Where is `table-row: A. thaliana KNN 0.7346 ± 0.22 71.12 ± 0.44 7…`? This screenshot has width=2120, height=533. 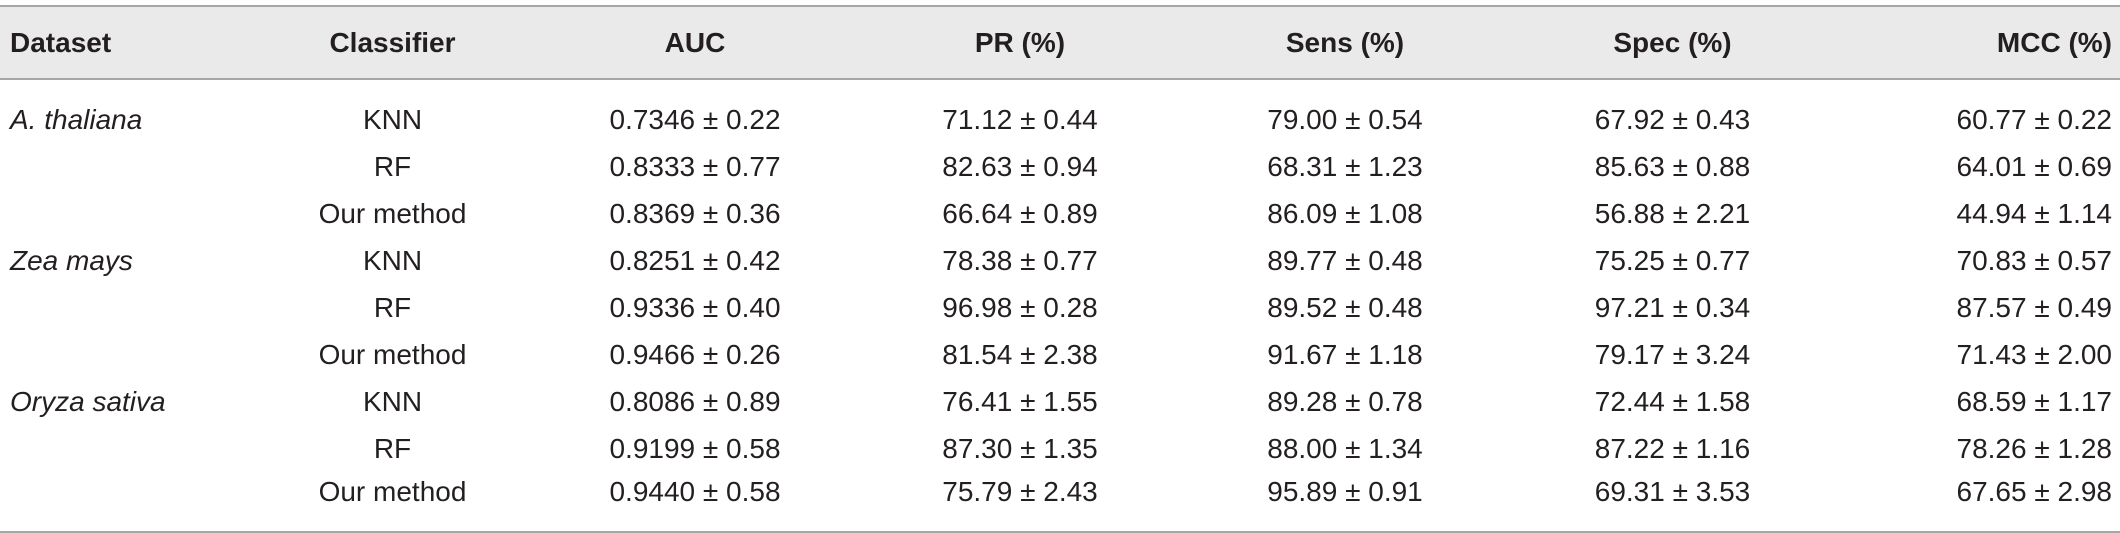
table-row: A. thaliana KNN 0.7346 ± 0.22 71.12 ± 0.44 7… is located at coordinates (1060, 111).